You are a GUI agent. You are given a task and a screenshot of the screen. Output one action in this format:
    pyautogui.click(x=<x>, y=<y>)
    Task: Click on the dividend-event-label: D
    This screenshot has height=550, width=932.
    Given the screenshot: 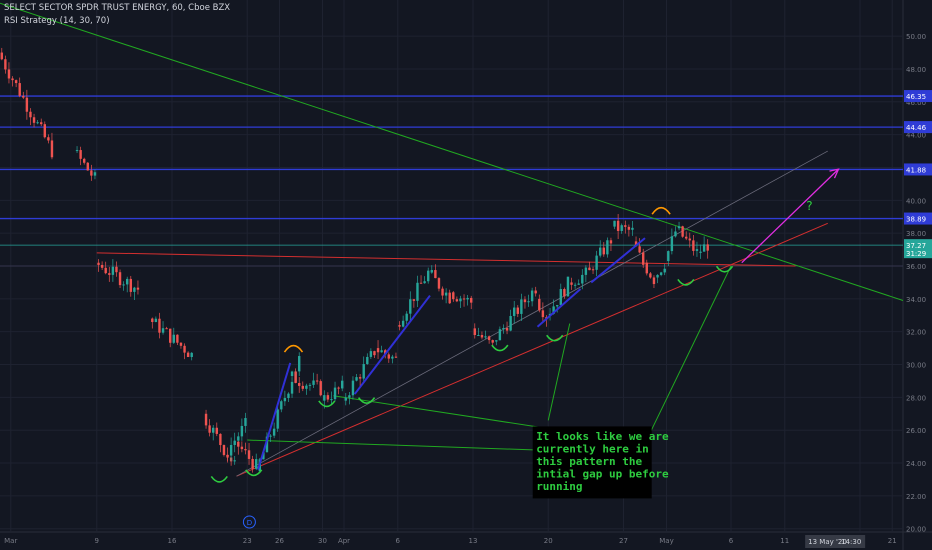 What is the action you would take?
    pyautogui.click(x=249, y=523)
    